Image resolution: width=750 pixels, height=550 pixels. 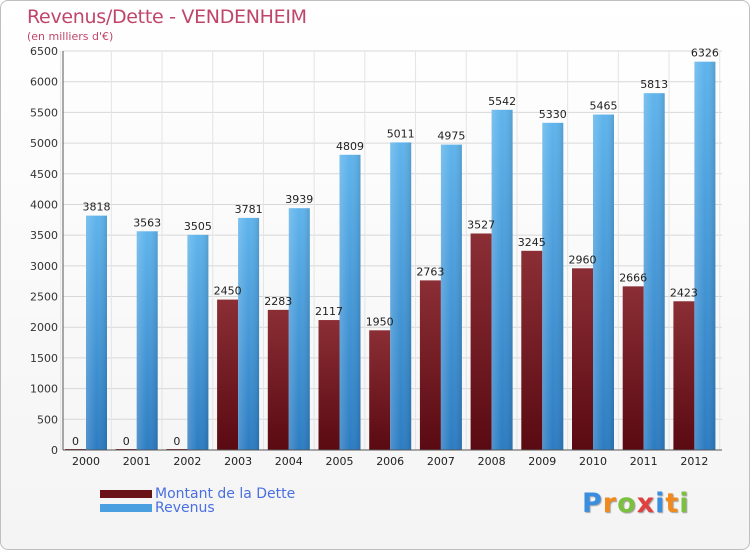 I want to click on data-label-dette: 2423, so click(x=684, y=292).